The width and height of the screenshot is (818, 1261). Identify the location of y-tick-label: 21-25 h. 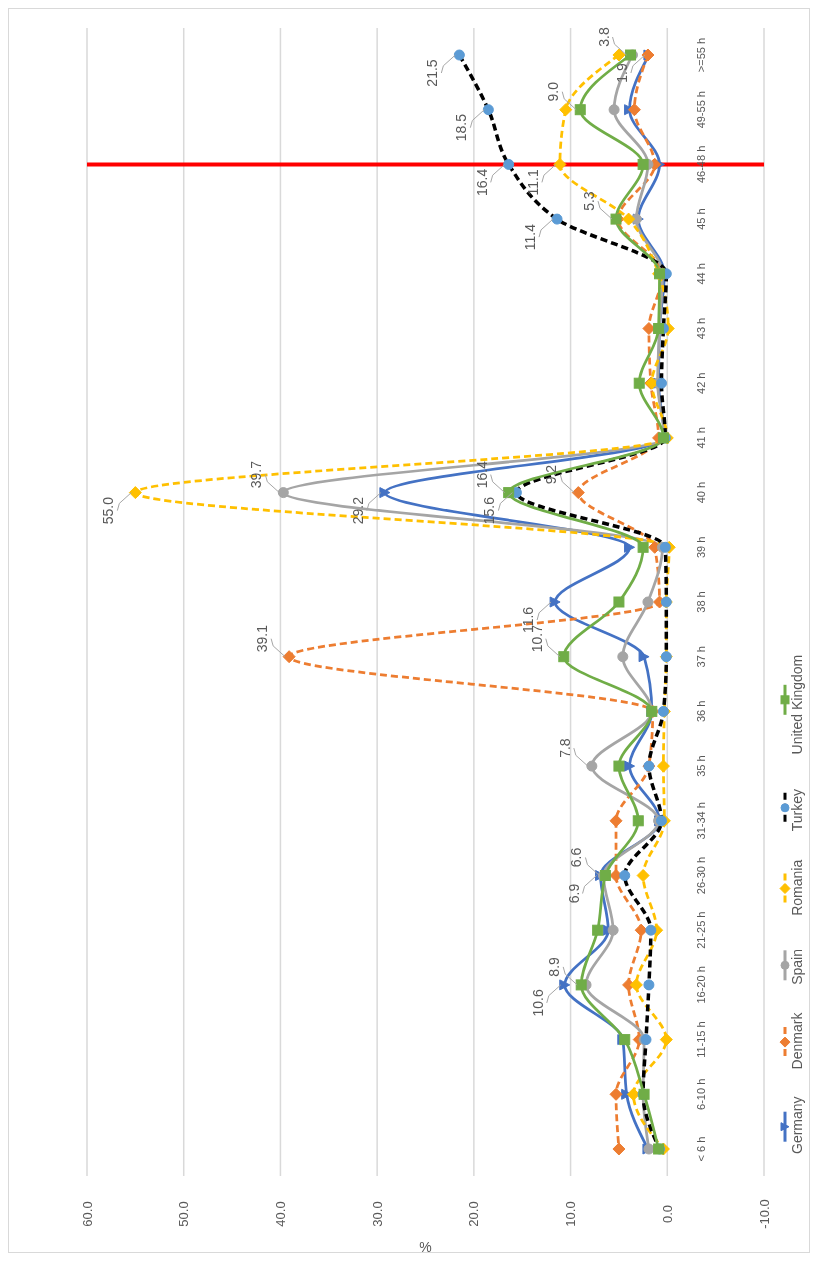
(701, 930).